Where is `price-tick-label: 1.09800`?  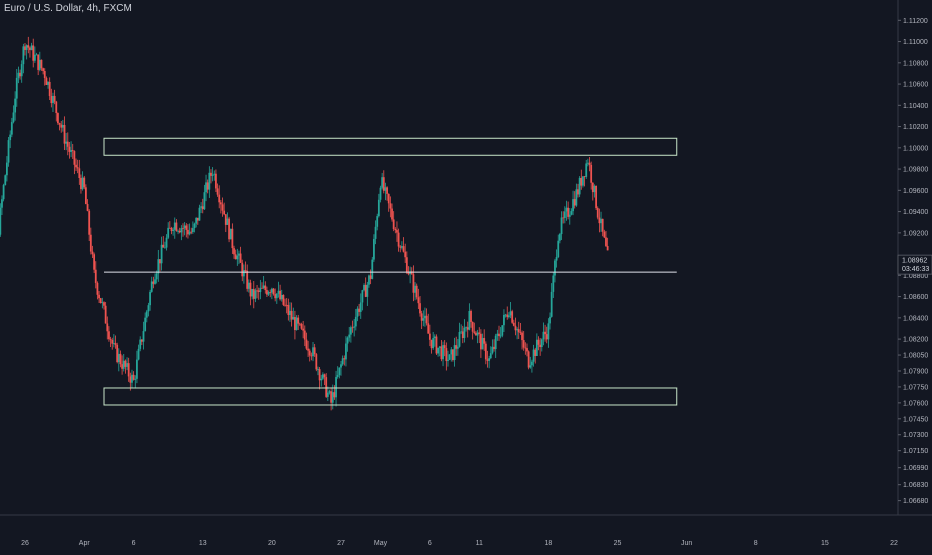 price-tick-label: 1.09800 is located at coordinates (915, 170).